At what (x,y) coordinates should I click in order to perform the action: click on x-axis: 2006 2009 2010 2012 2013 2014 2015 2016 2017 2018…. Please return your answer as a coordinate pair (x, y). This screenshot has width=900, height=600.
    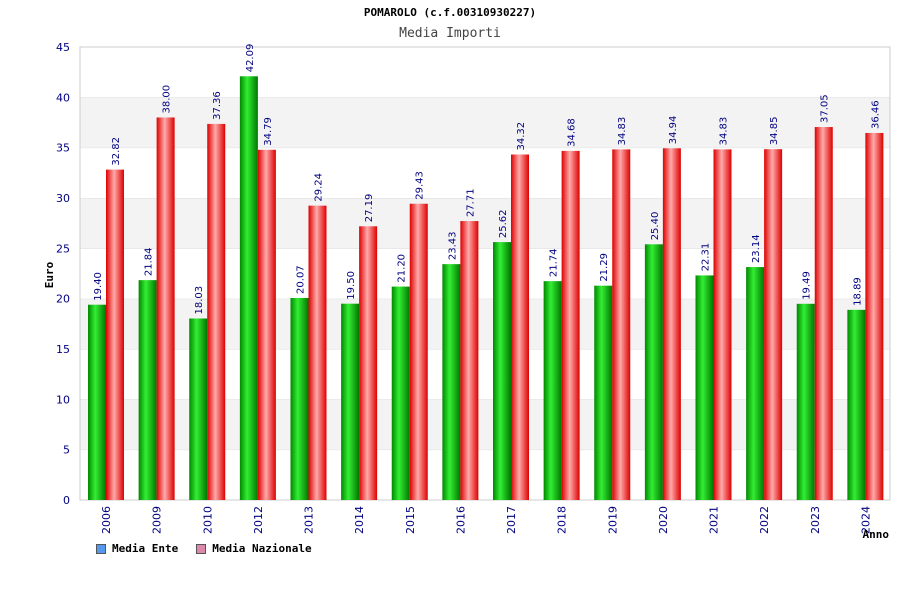
    Looking at the image, I should click on (486, 520).